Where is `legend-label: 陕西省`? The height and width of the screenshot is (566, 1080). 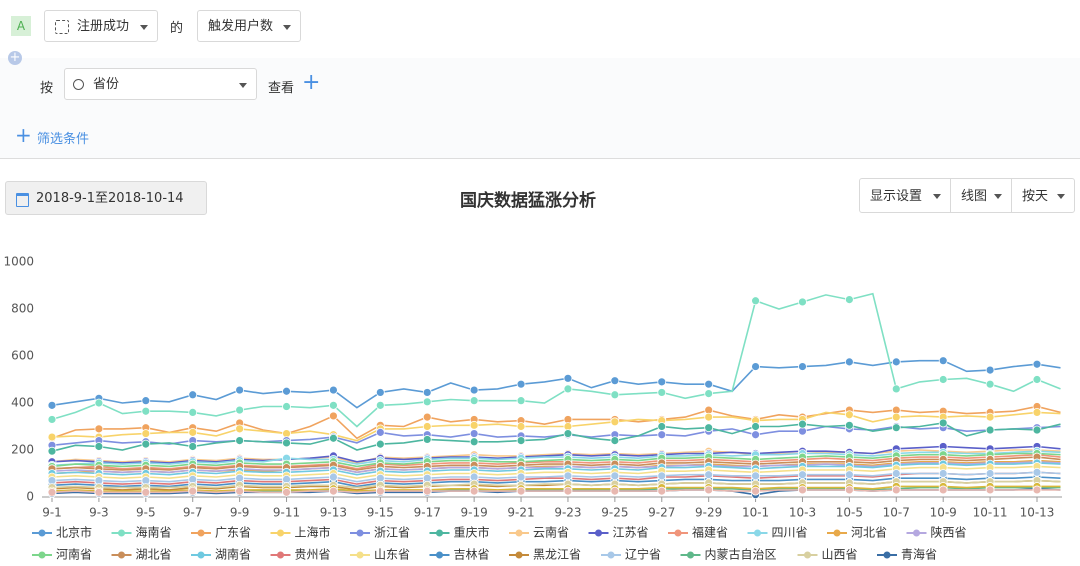
legend-label: 陕西省 is located at coordinates (949, 532).